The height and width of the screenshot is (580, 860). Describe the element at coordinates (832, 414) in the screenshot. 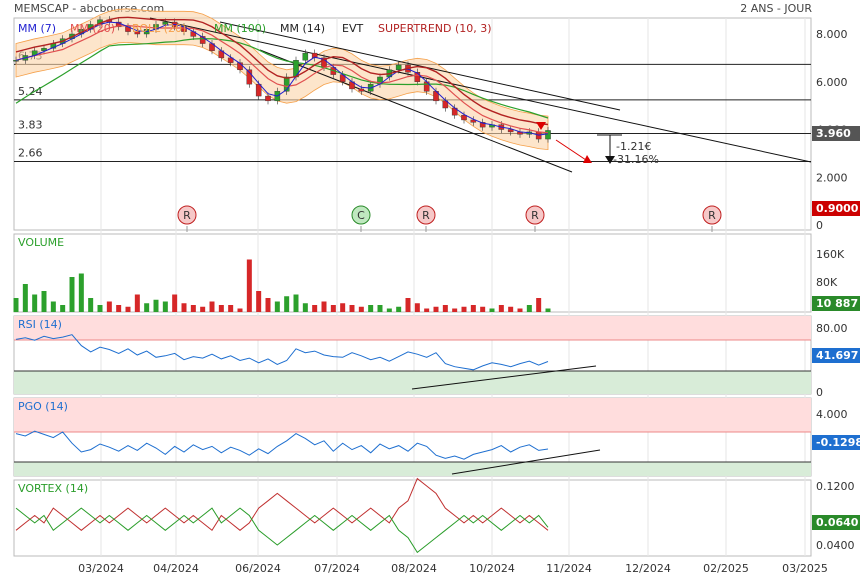

I see `pgo-tick-4: 4.000` at that location.